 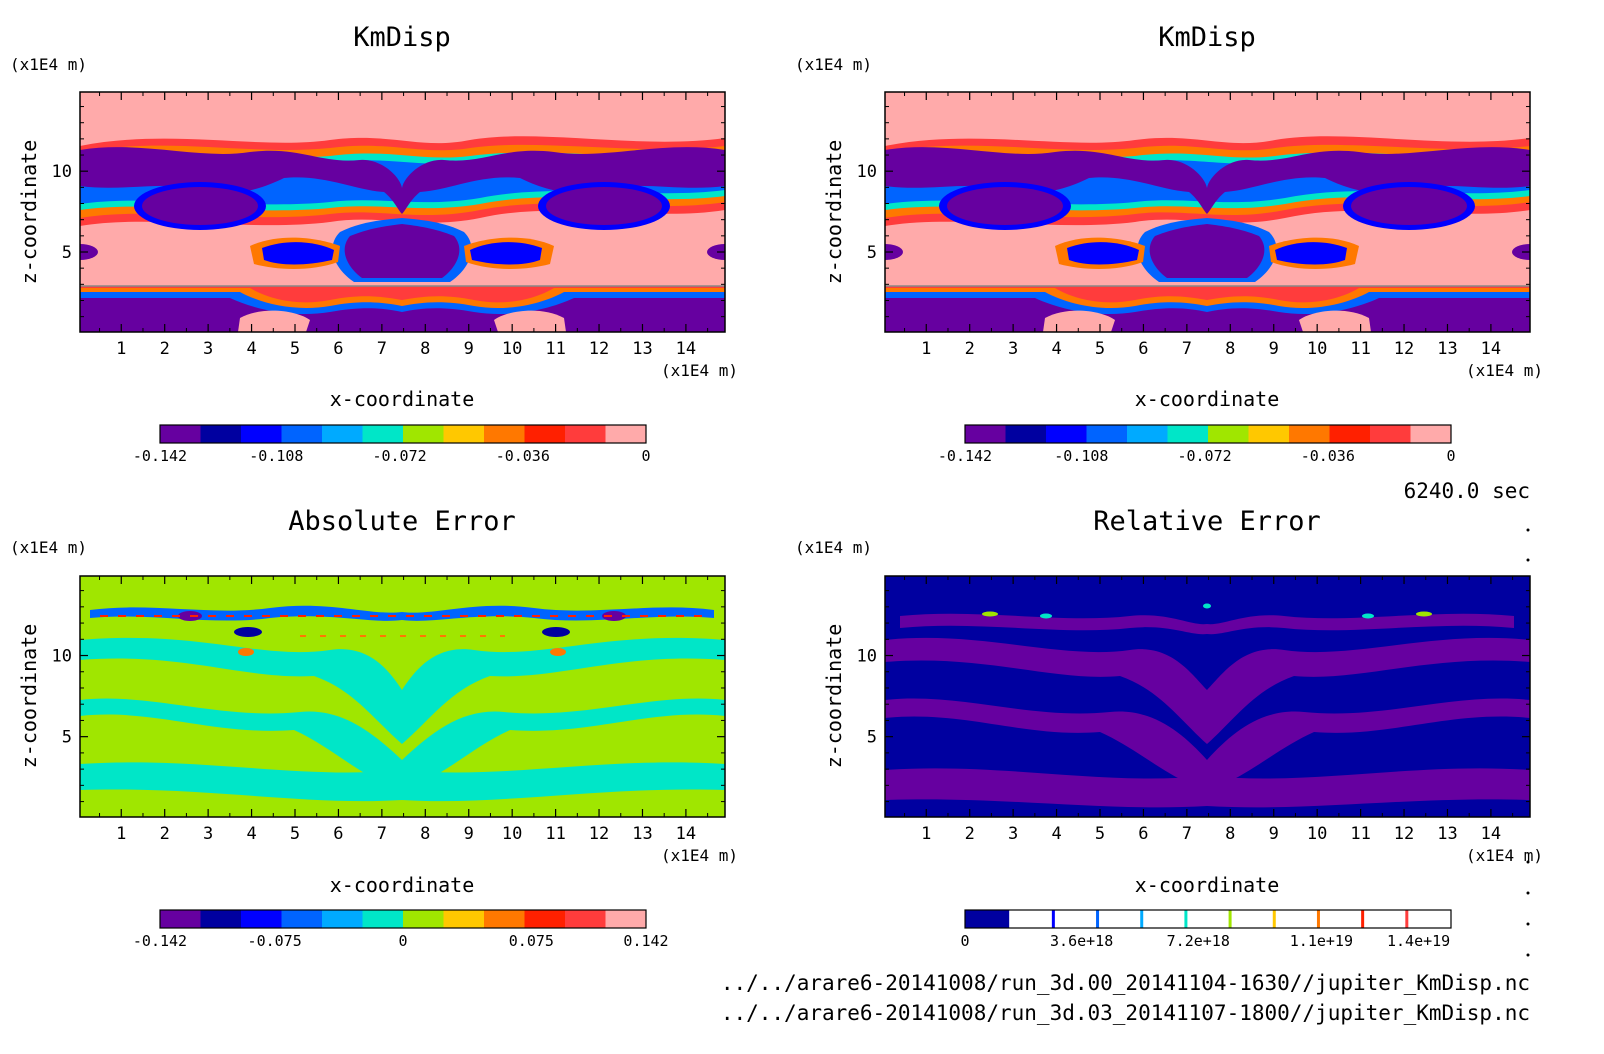 What do you see at coordinates (382, 834) in the screenshot?
I see `x-tick-label: 7` at bounding box center [382, 834].